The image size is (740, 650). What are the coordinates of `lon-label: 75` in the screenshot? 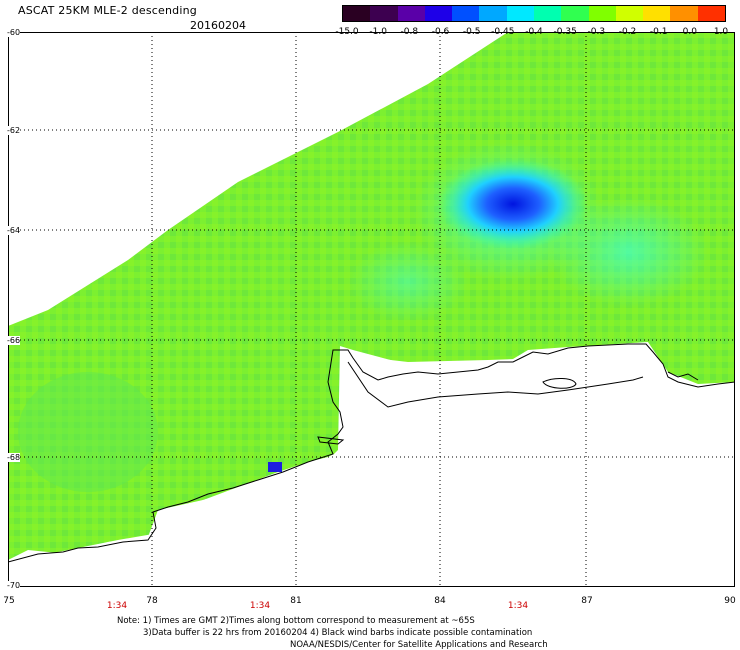 It's located at (9, 601).